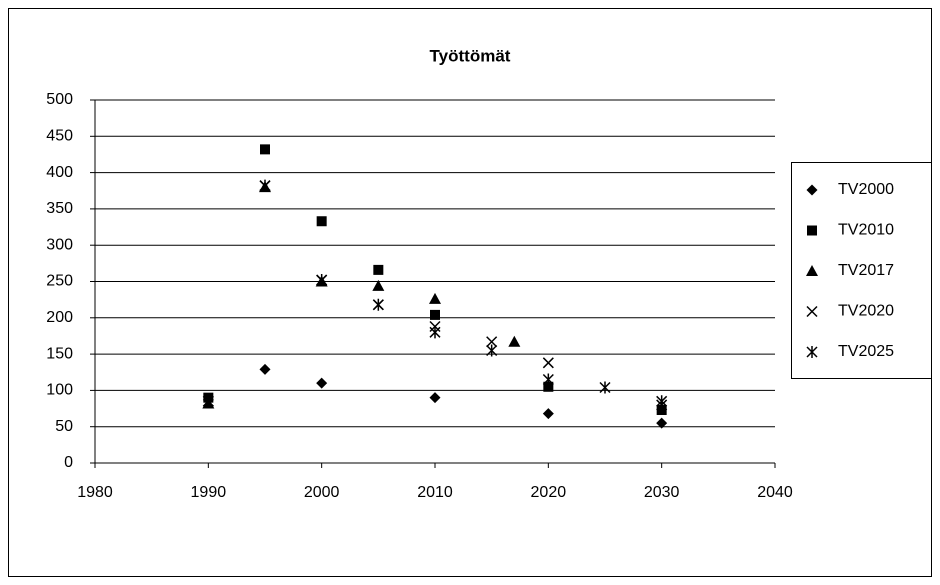 This screenshot has width=940, height=585. I want to click on y-tick-label: 100, so click(59, 390).